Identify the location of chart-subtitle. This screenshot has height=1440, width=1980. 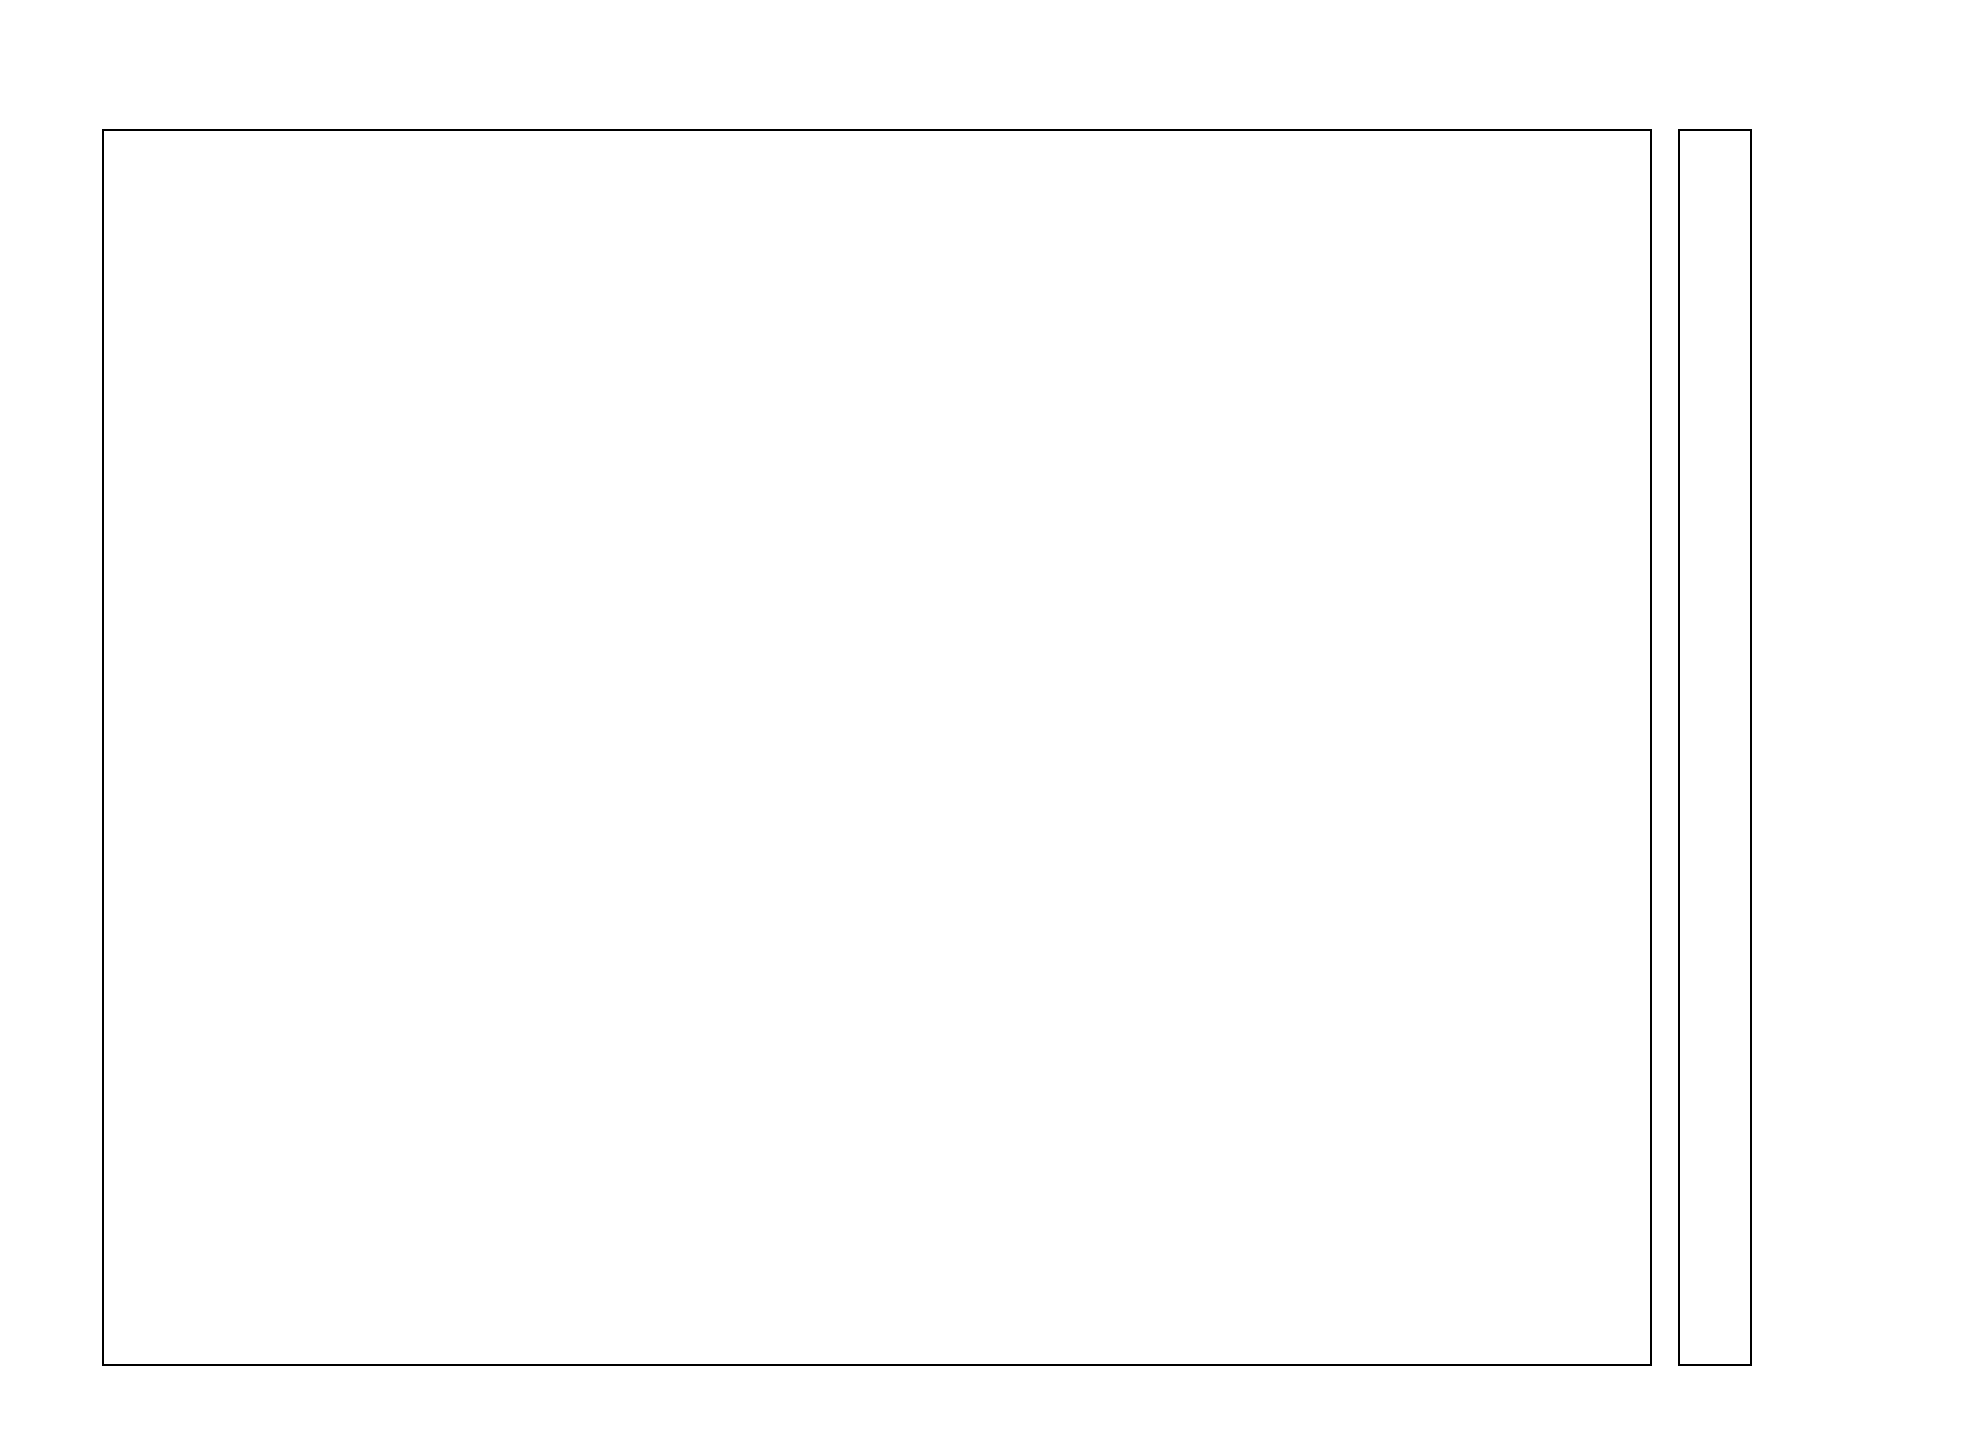
(877, 40).